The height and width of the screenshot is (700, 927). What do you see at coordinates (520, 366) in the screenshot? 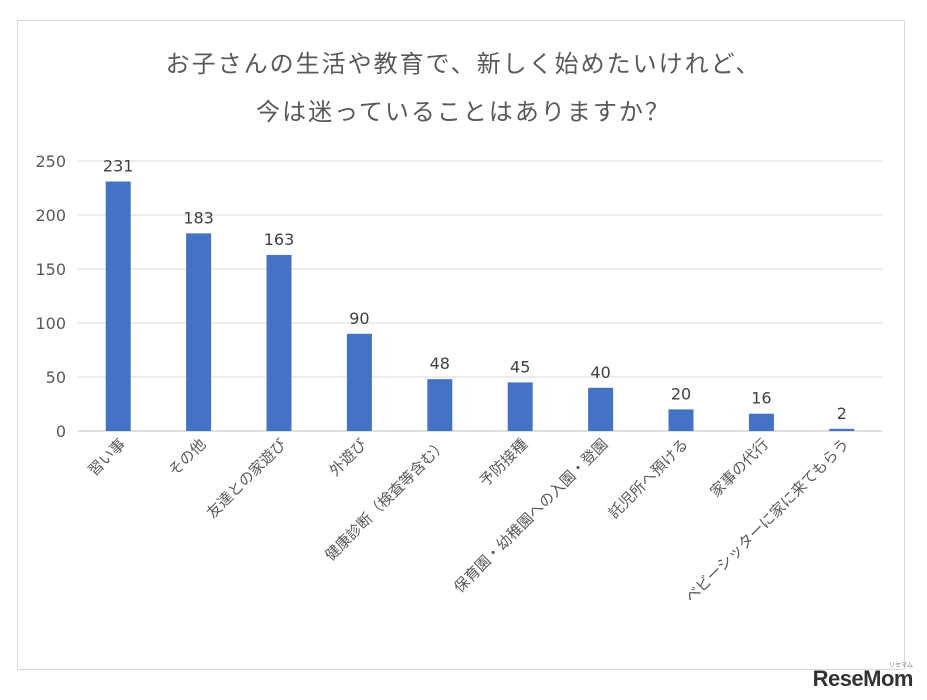
I see `data-label: 45` at bounding box center [520, 366].